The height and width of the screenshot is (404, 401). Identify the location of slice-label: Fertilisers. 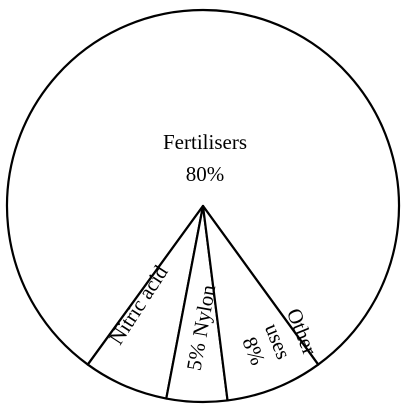
(205, 142).